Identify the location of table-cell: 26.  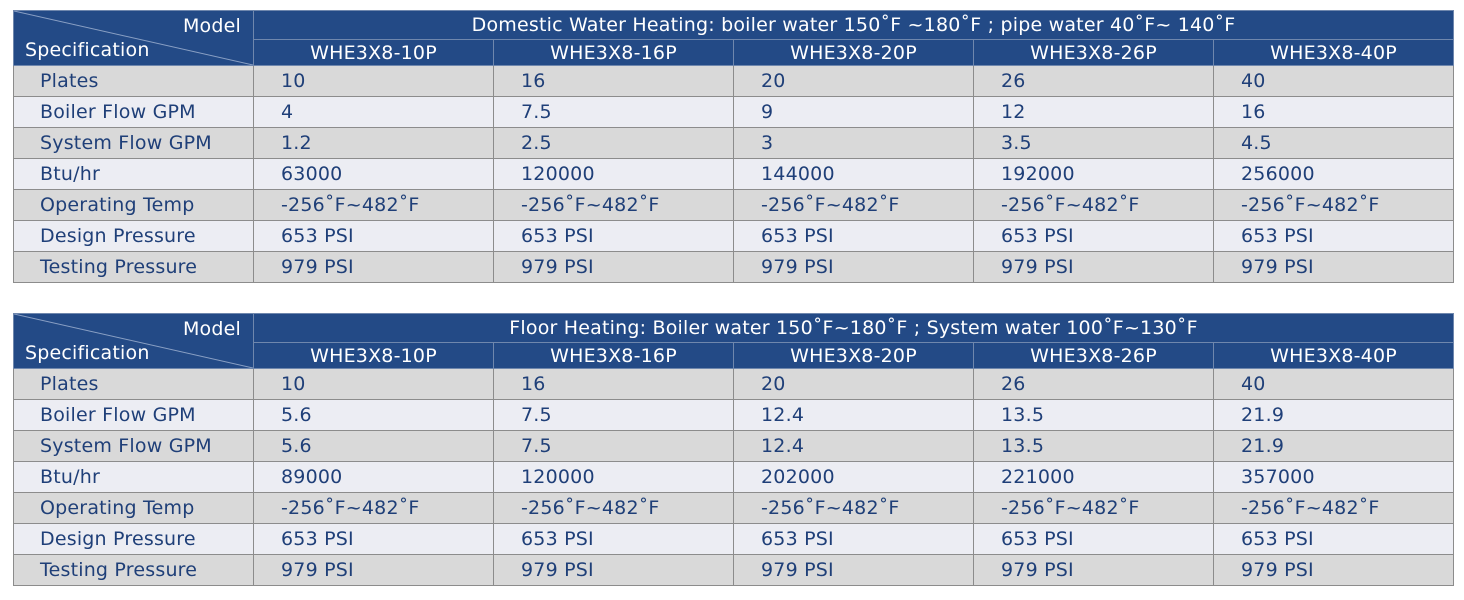
(1093, 384).